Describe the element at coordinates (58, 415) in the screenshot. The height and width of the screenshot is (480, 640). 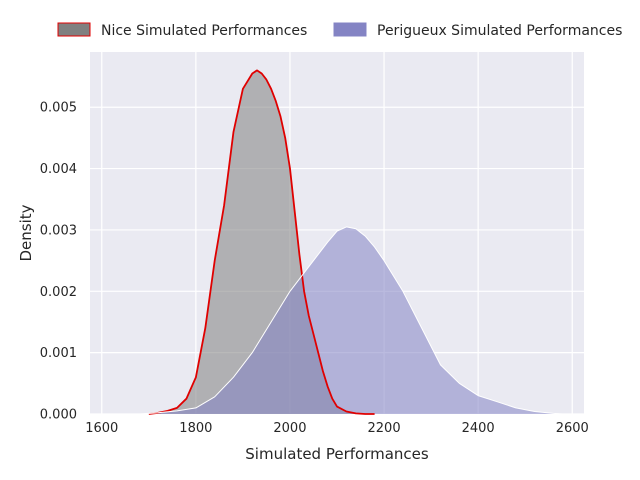
I see `y-tick-label: 0.000` at that location.